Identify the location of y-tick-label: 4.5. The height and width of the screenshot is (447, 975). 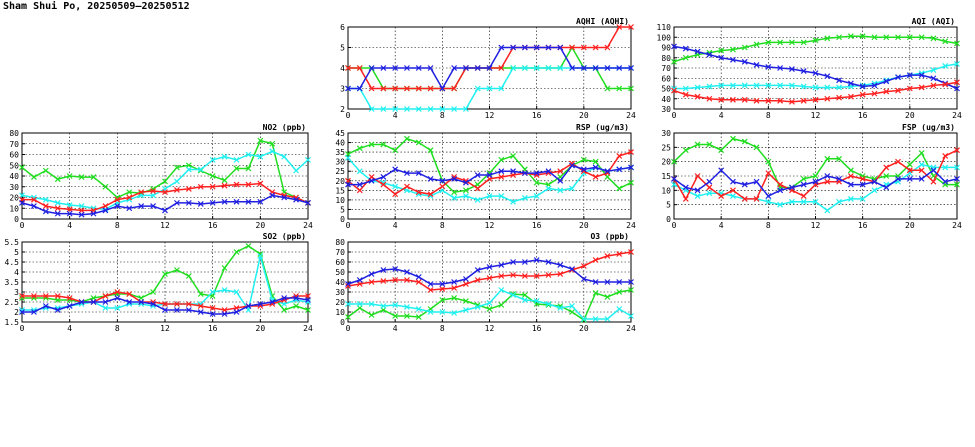
(12, 262).